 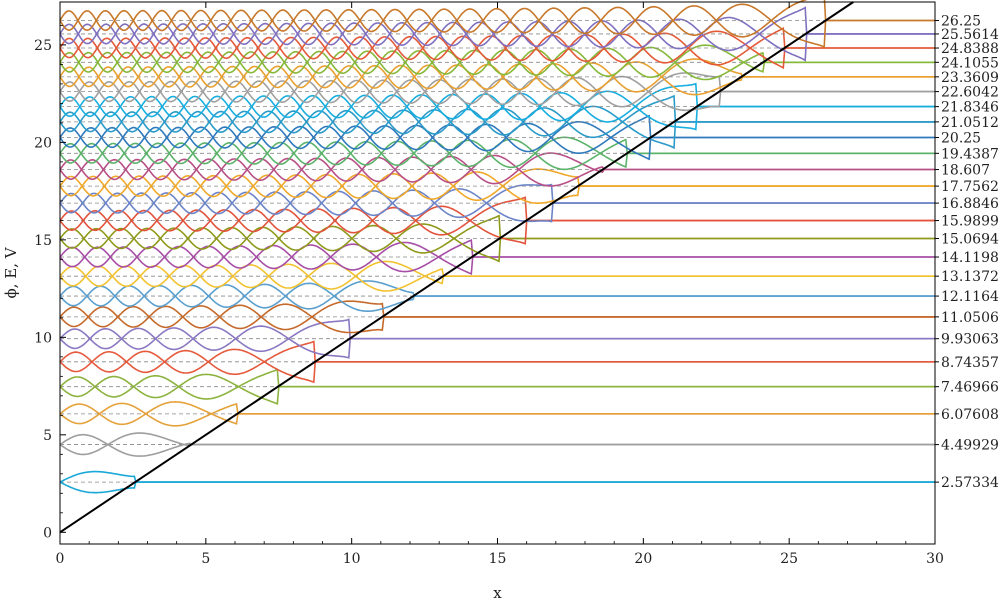 I want to click on level-label-11: 15.9899, so click(x=970, y=222).